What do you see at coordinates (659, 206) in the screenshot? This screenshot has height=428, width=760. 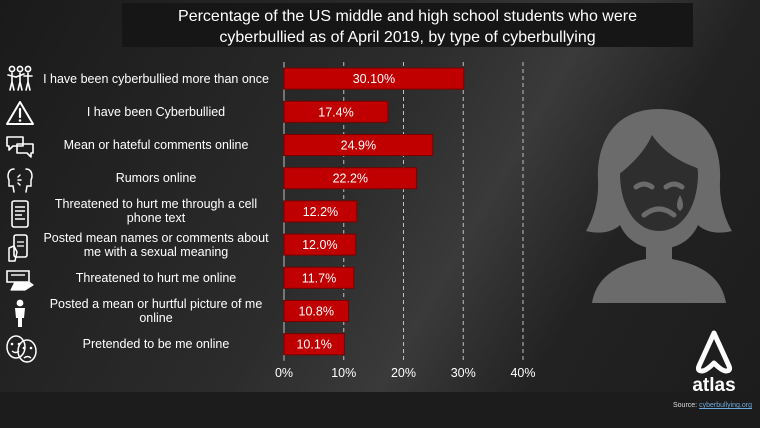 I see `sad-girl-icon` at bounding box center [659, 206].